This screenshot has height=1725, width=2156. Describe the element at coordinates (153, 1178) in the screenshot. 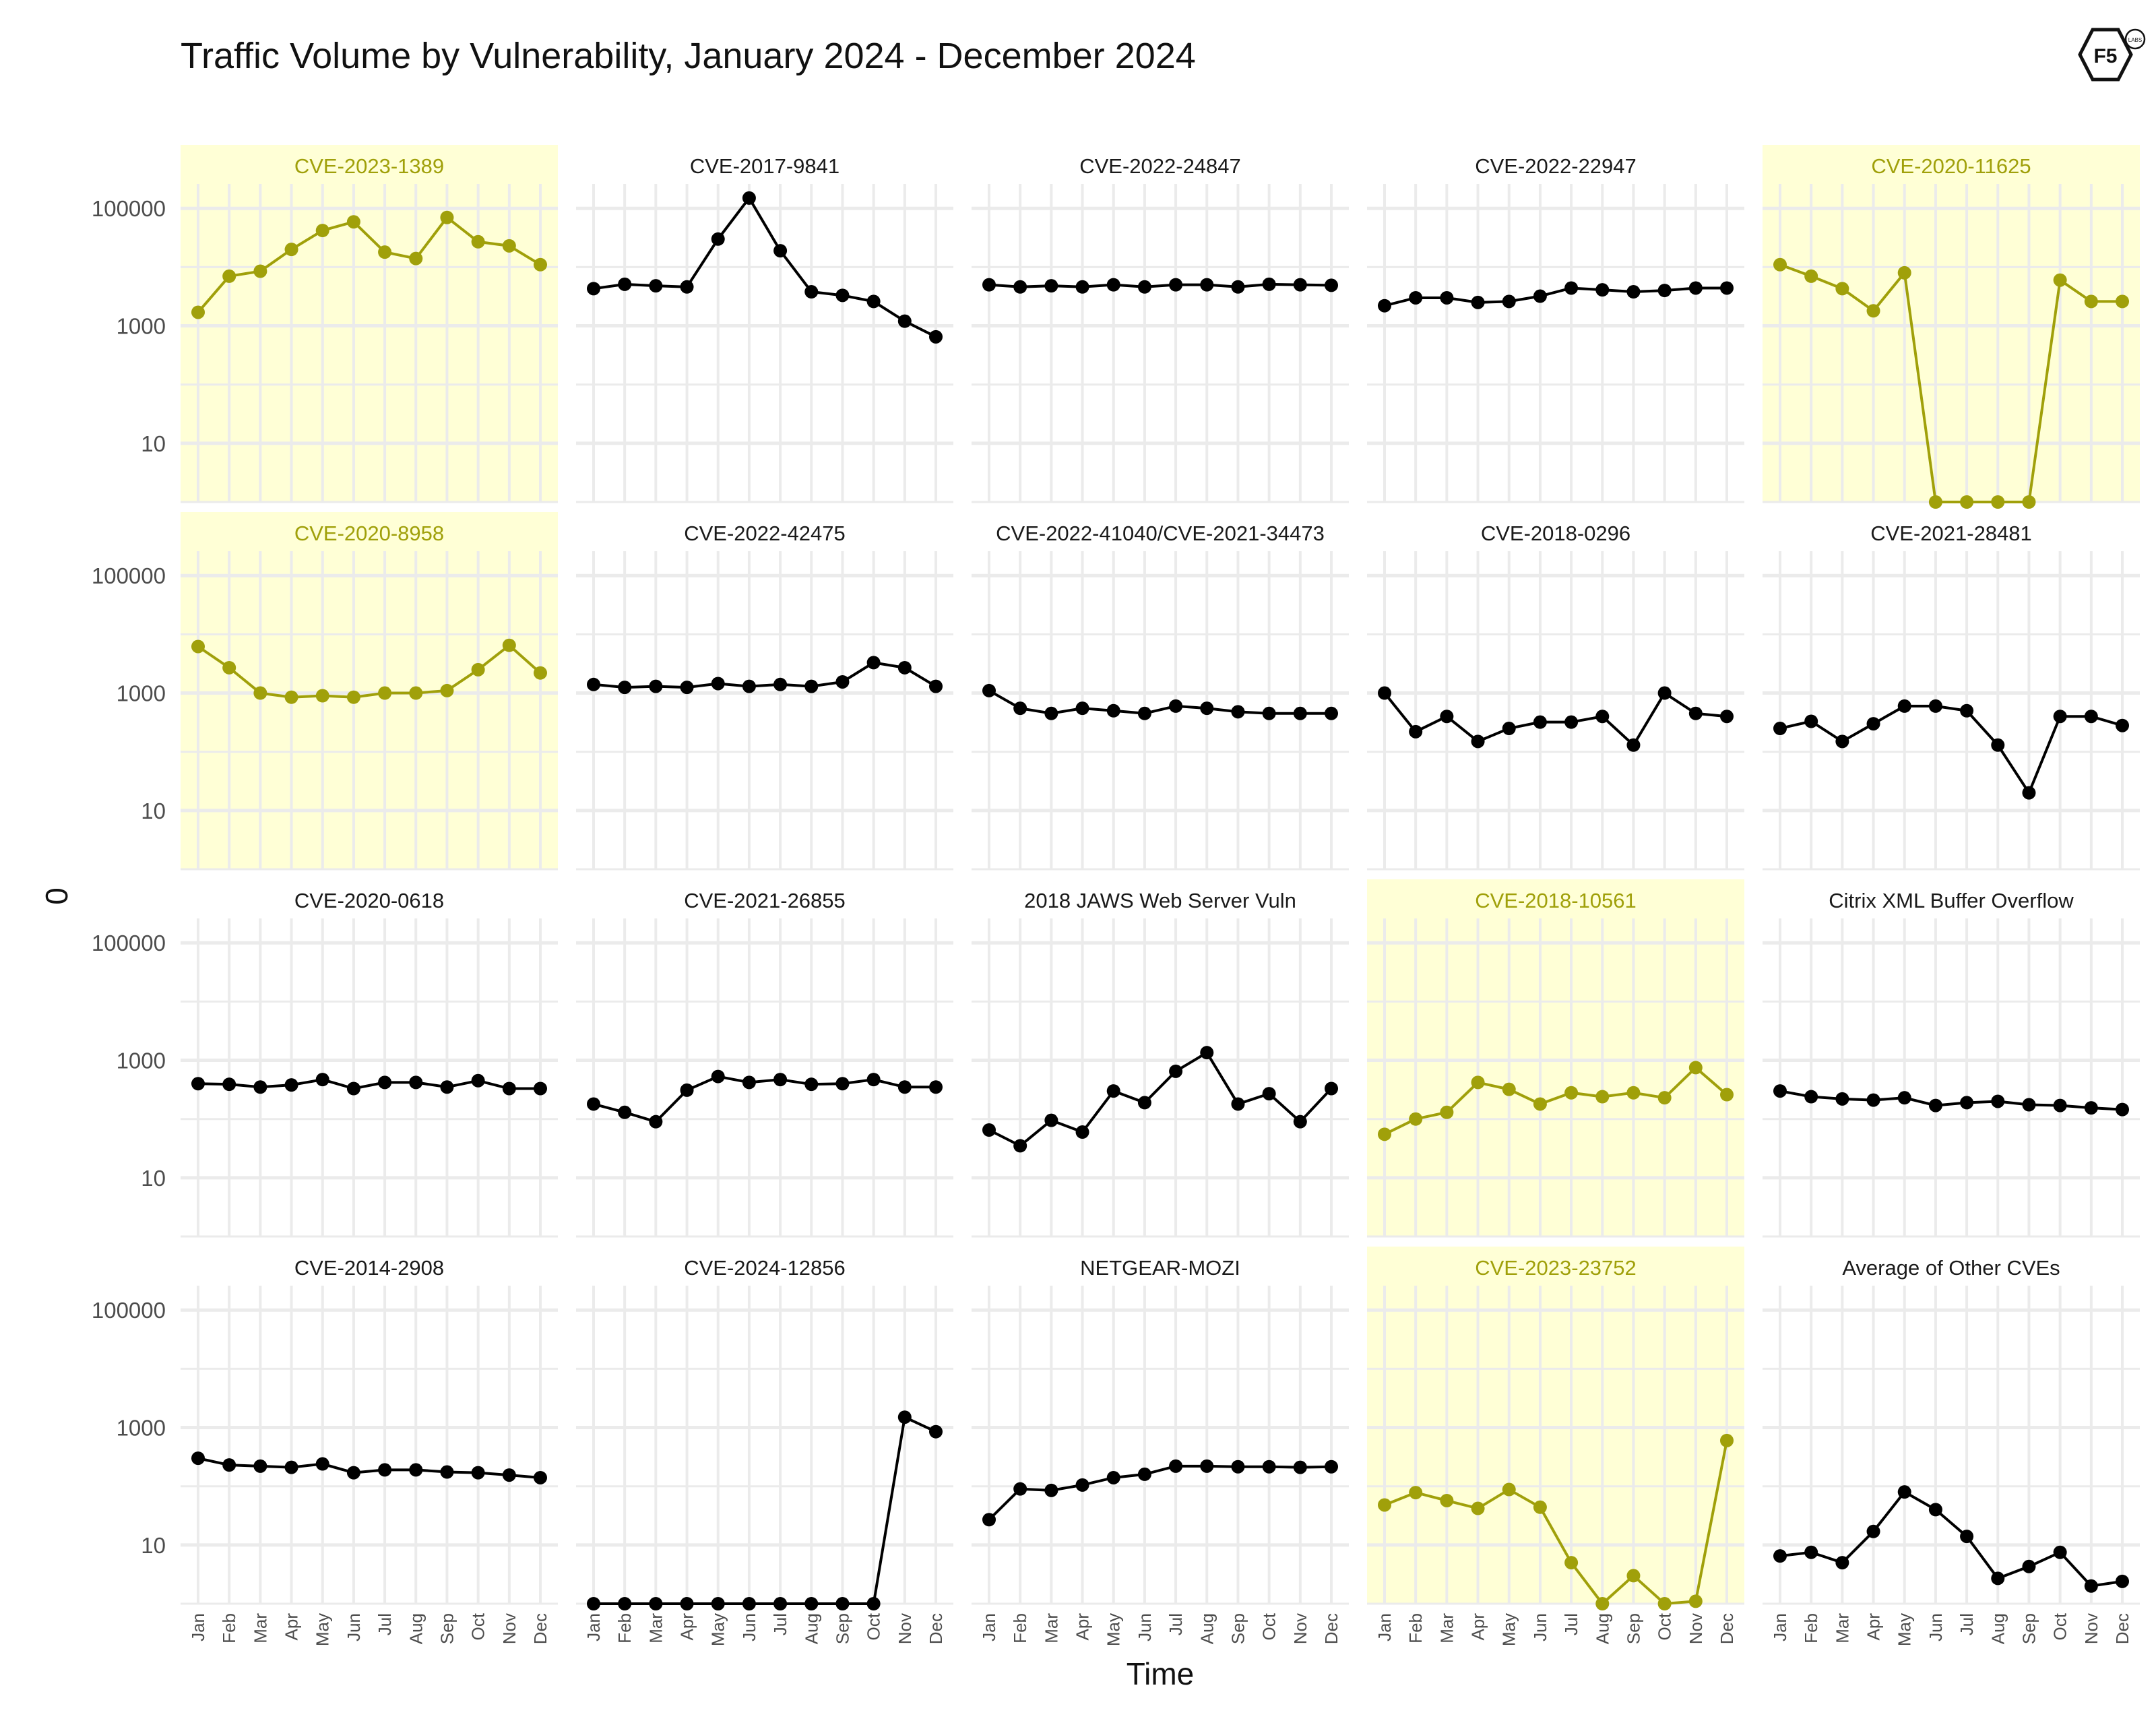

I see `y-tick-label: 10` at that location.